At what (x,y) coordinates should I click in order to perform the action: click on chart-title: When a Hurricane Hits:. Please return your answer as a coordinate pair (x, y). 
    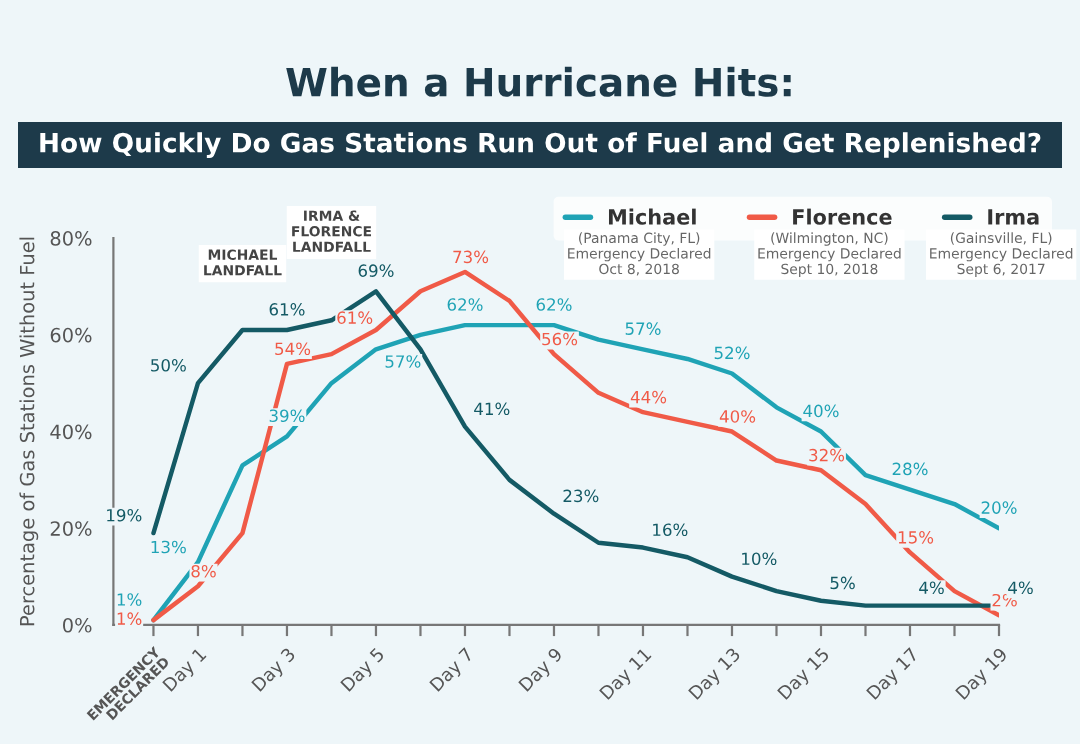
    Looking at the image, I should click on (538, 81).